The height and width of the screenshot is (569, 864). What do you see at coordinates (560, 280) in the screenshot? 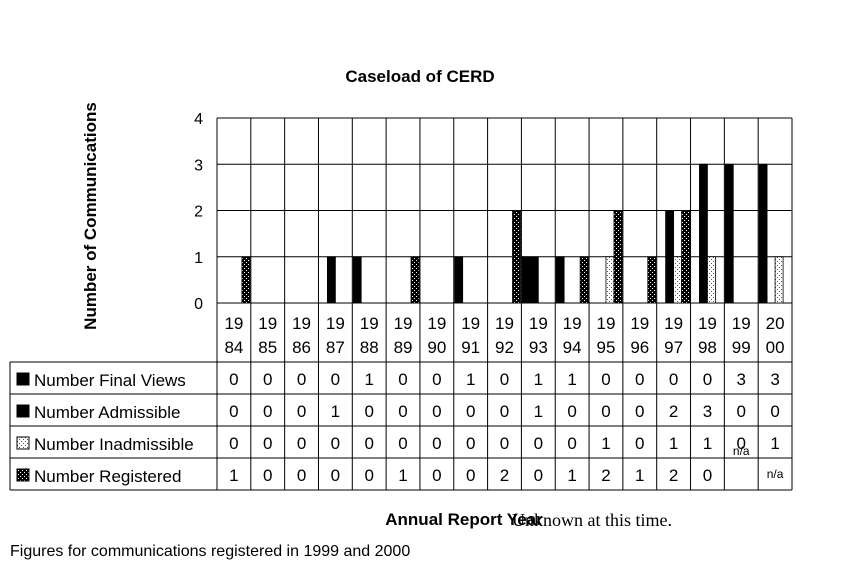
I see `bar-final-1994` at bounding box center [560, 280].